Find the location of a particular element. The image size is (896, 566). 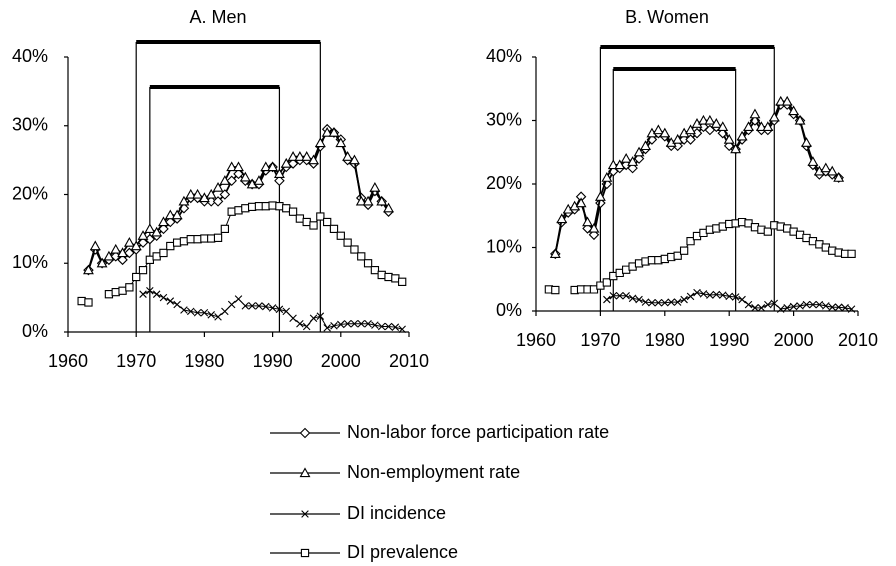

x-tick-label: 1980 is located at coordinates (204, 361).